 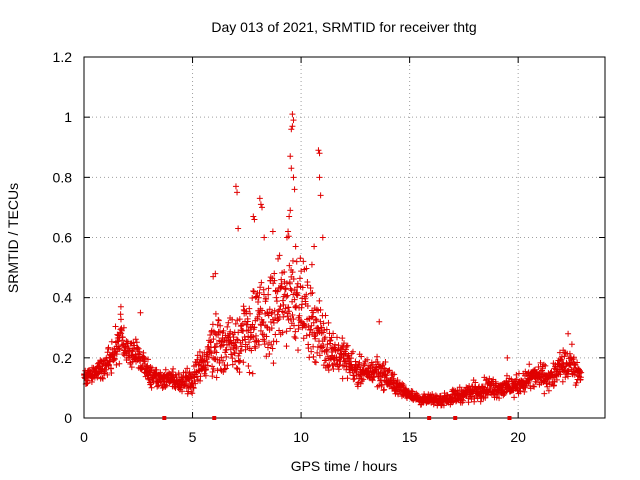 I want to click on x-axis-label: GPS time / hours, so click(x=344, y=466).